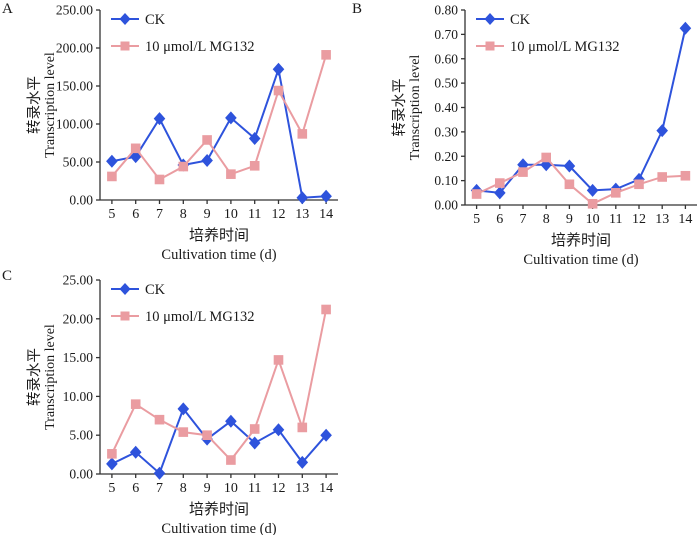 This screenshot has height=535, width=700. What do you see at coordinates (399, 108) in the screenshot?
I see `y-axis-title-zh: 转录水平` at bounding box center [399, 108].